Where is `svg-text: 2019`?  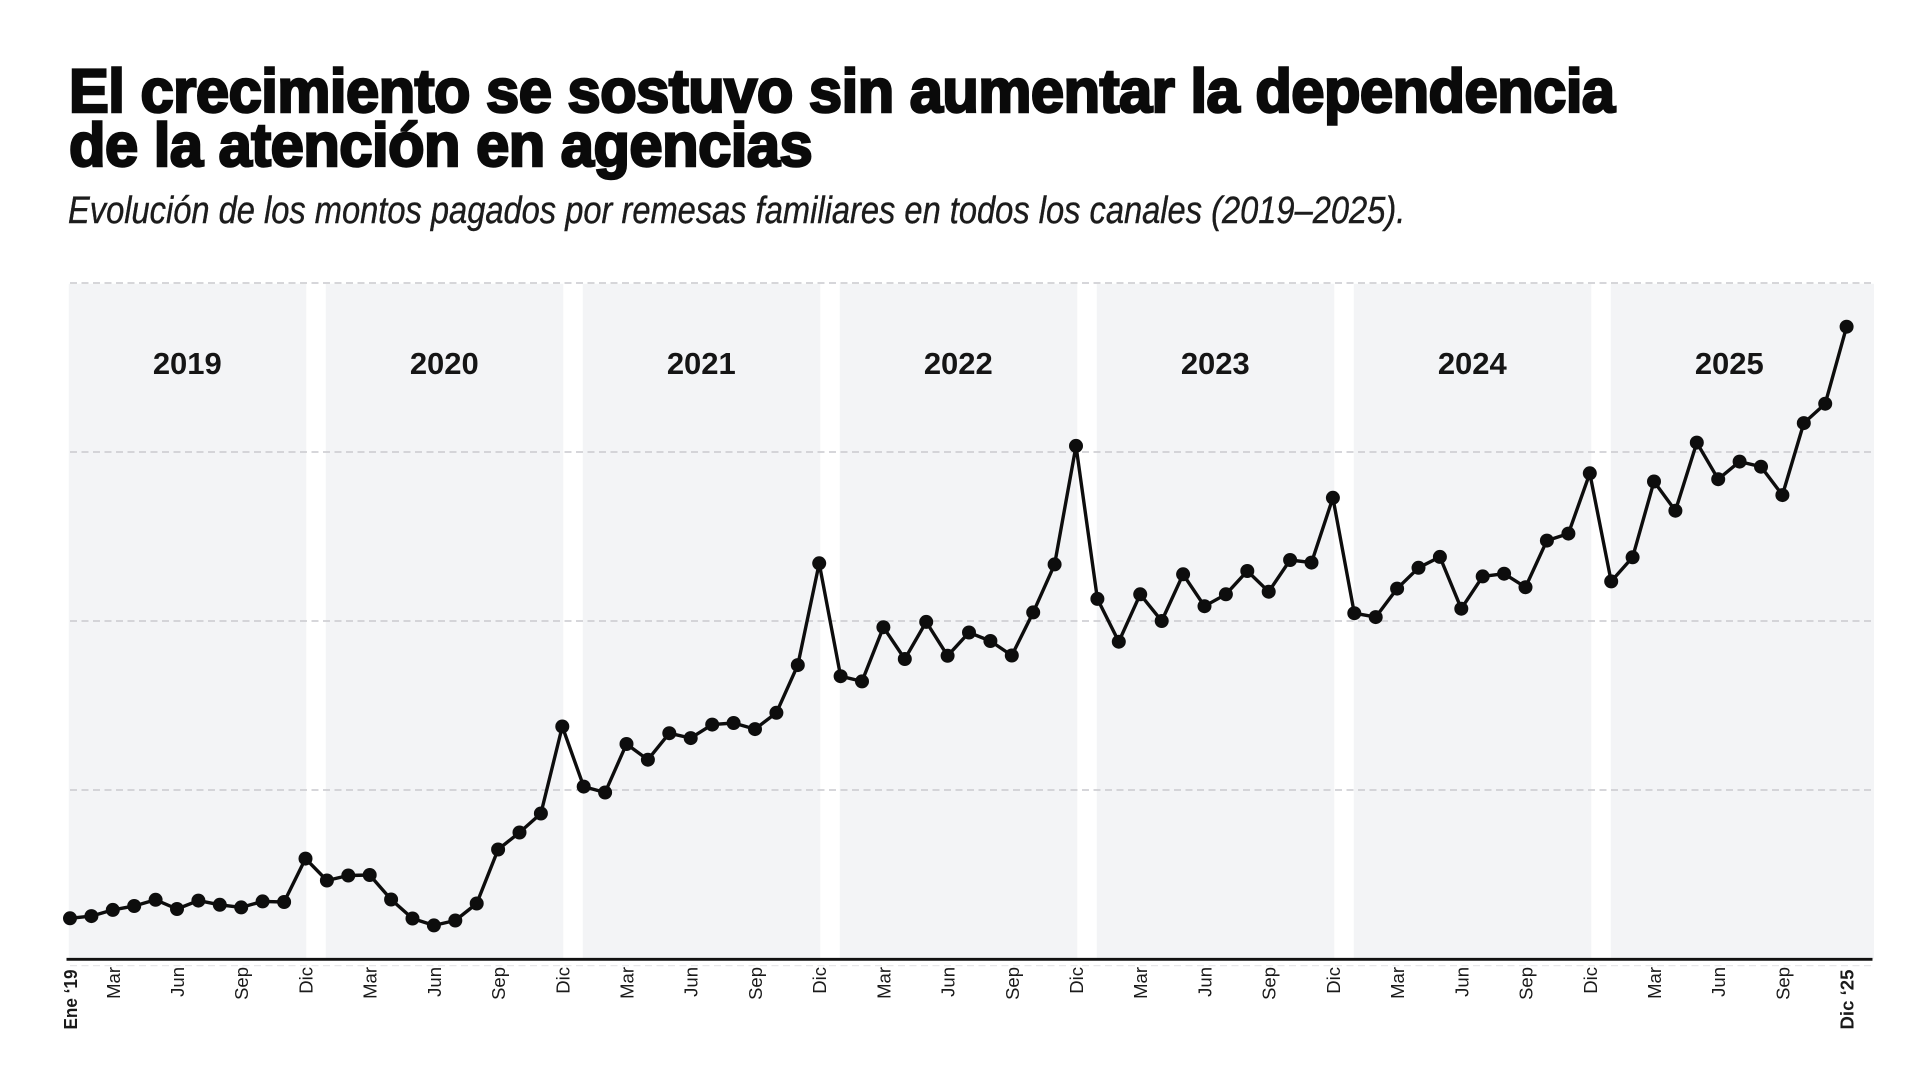 svg-text: 2019 is located at coordinates (187, 363).